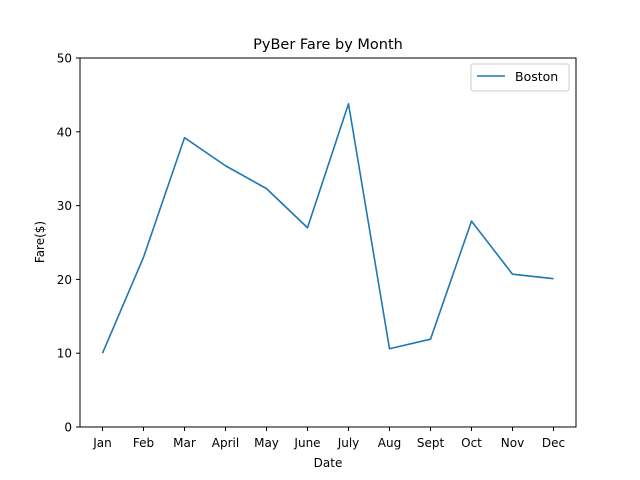  I want to click on legend-box, so click(520, 77).